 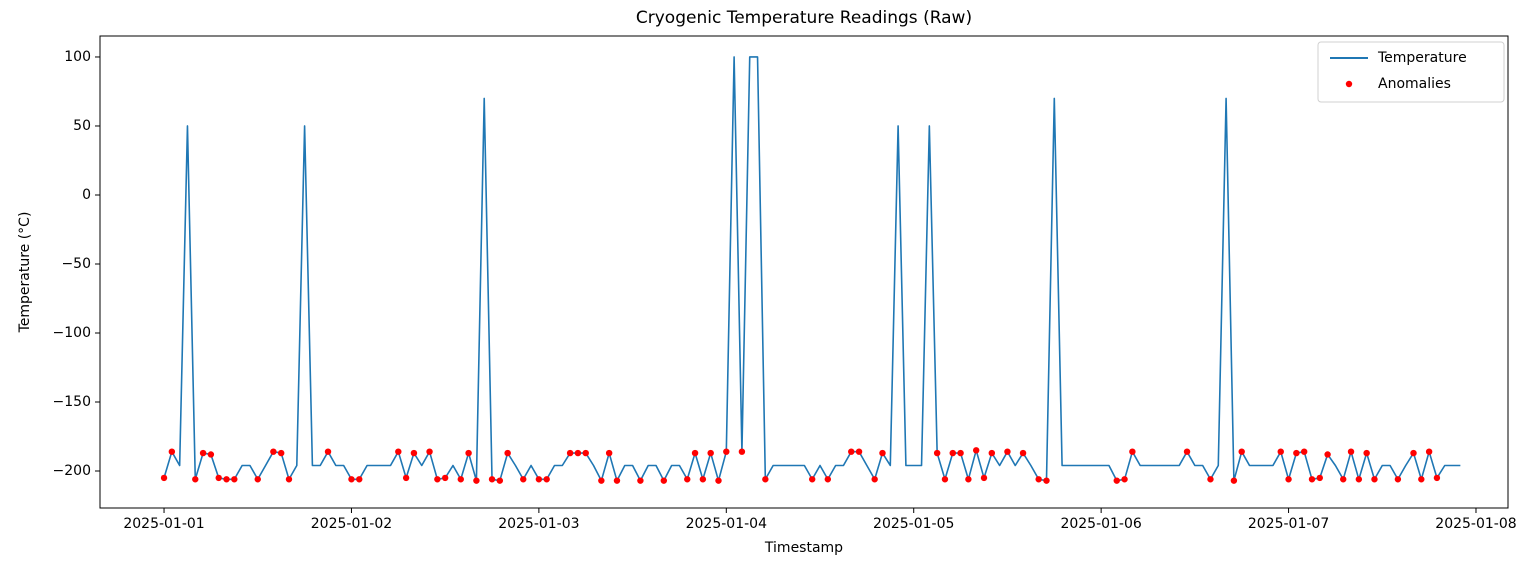 I want to click on x-tick-label: 2025-01-01, so click(x=163, y=524).